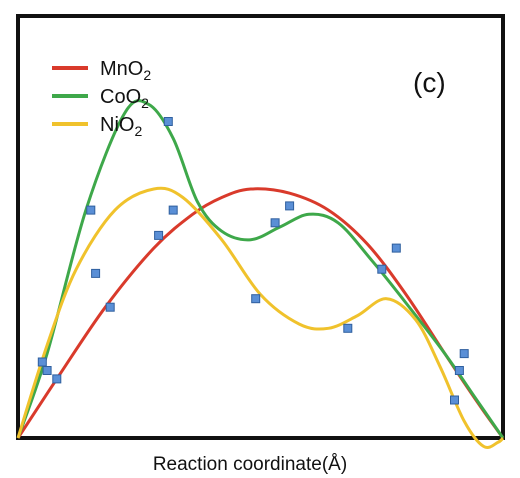 The width and height of the screenshot is (520, 478). I want to click on legend: MnO2 CoO2 NiO2, so click(101, 98).